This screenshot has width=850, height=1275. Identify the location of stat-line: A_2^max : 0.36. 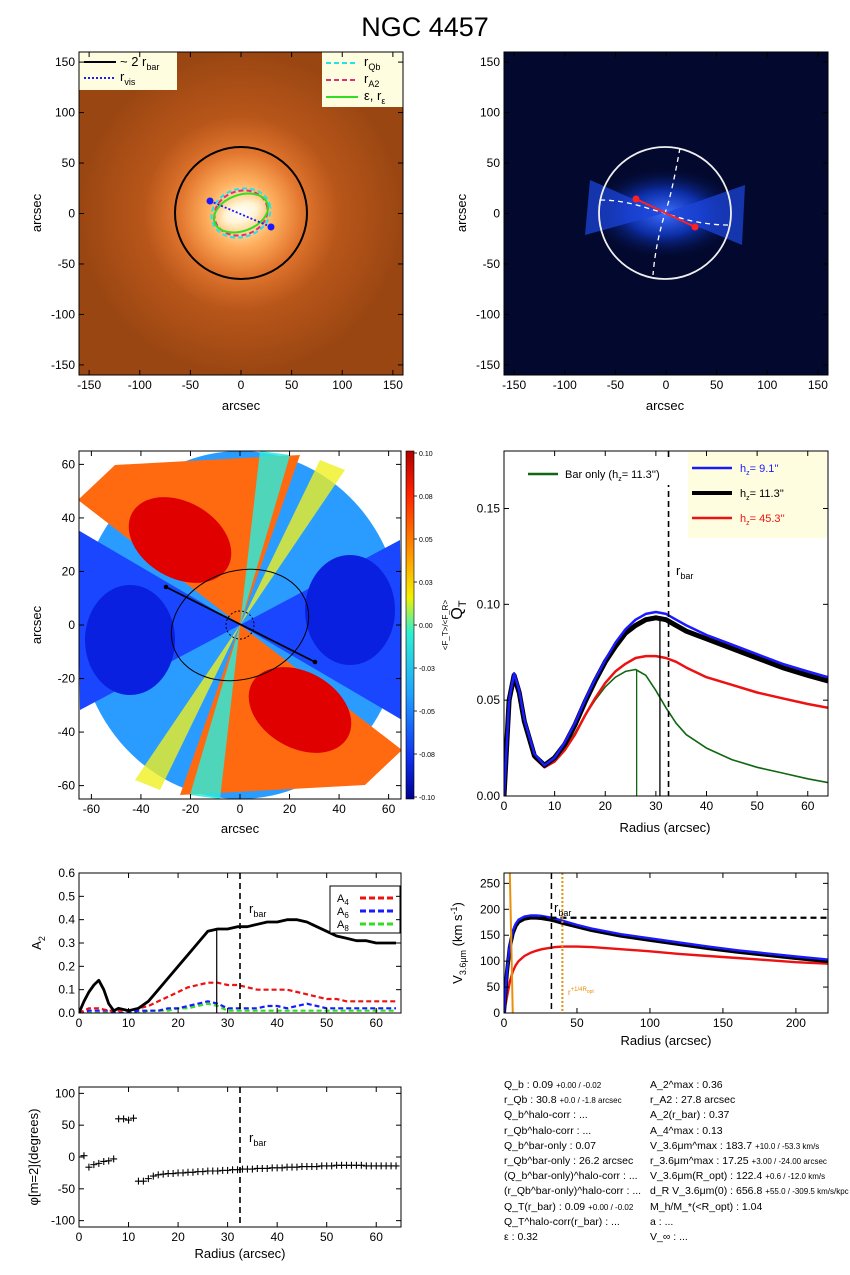
(749, 1085).